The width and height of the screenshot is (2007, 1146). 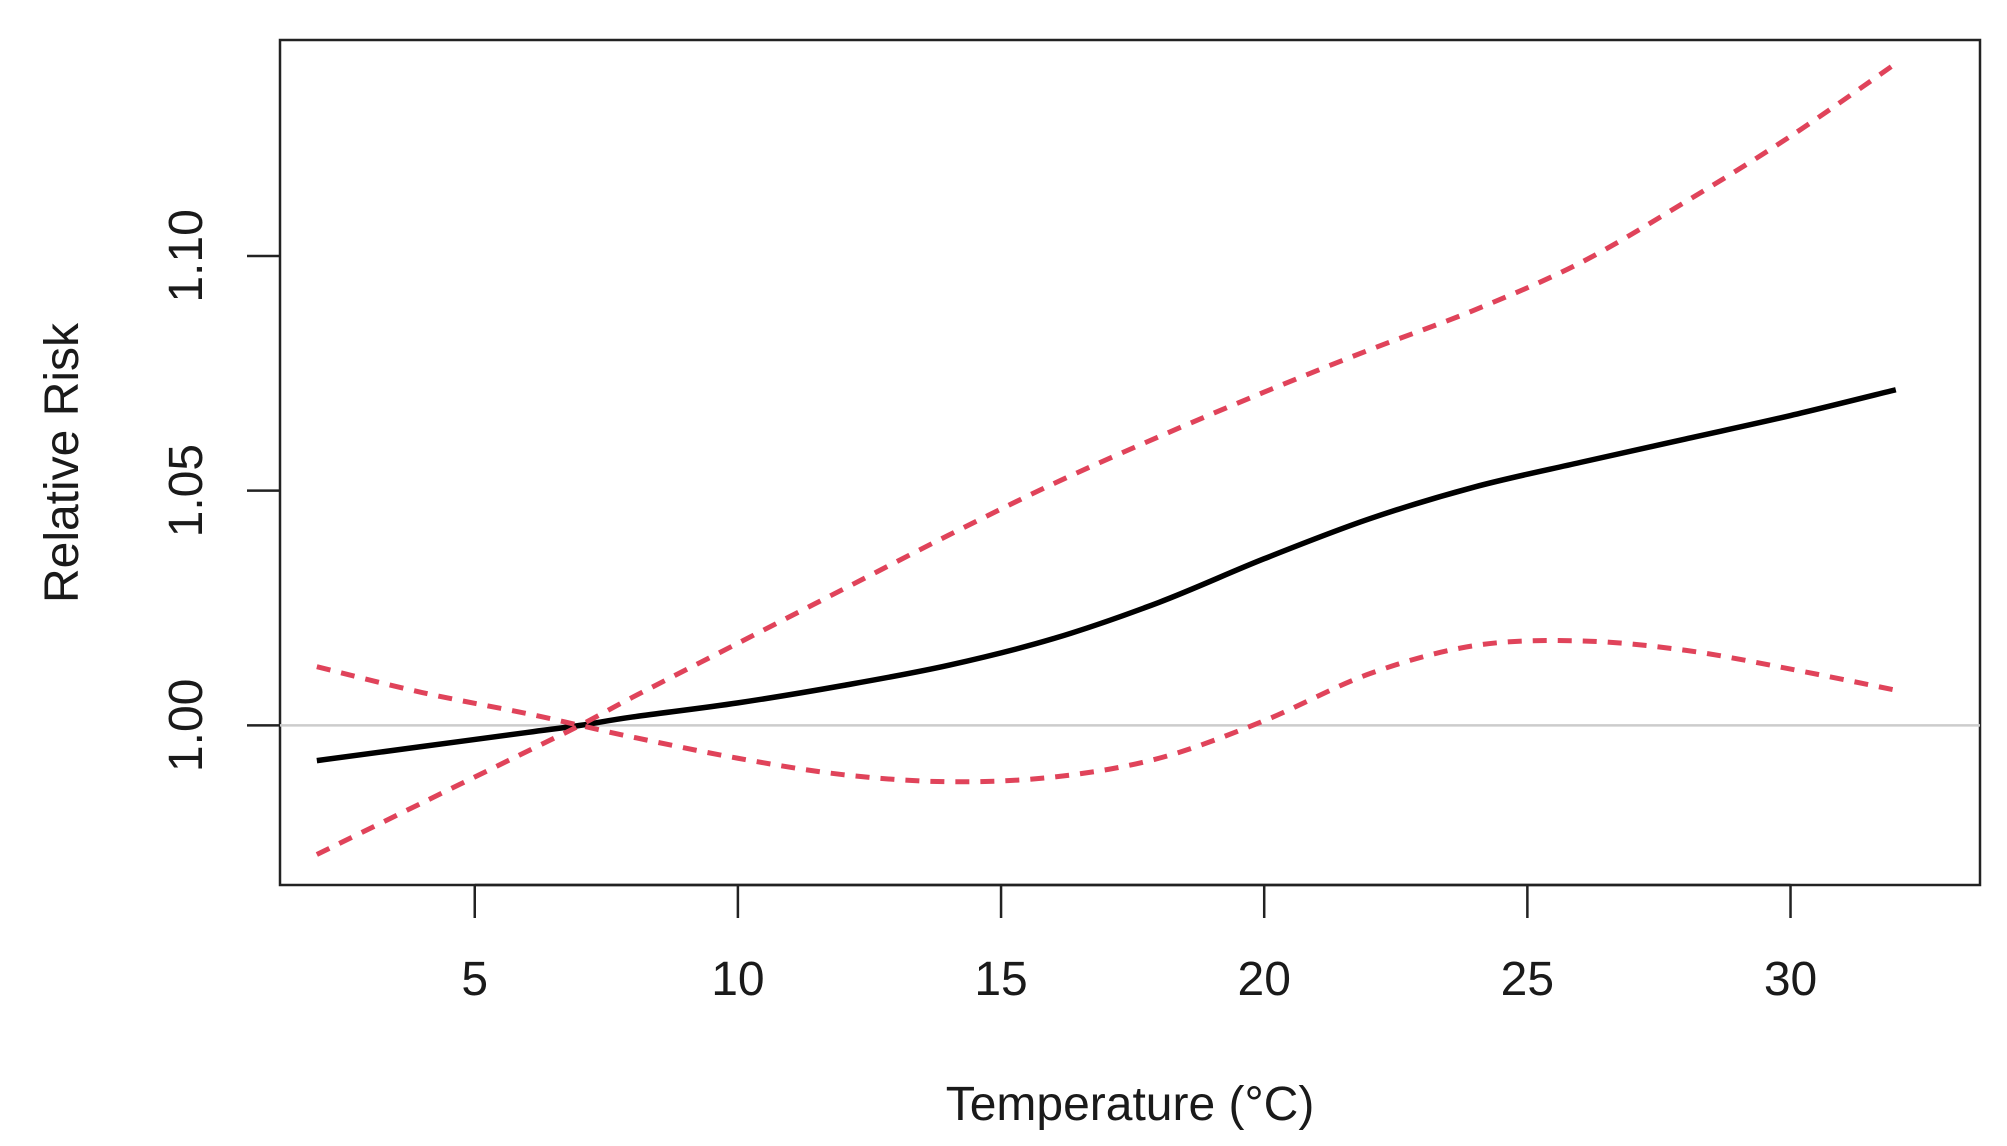 I want to click on x-tick-label: 30, so click(x=1790, y=979).